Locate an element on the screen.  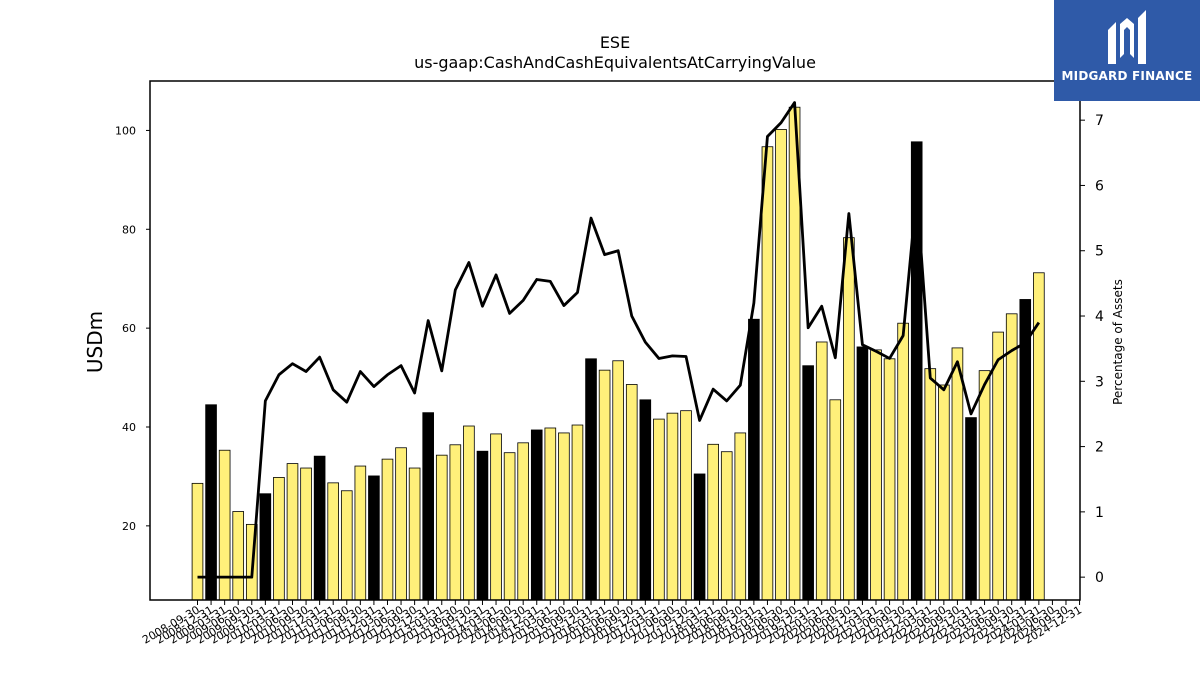
brand-name: MIDGARD FINANCE is located at coordinates (1127, 76).